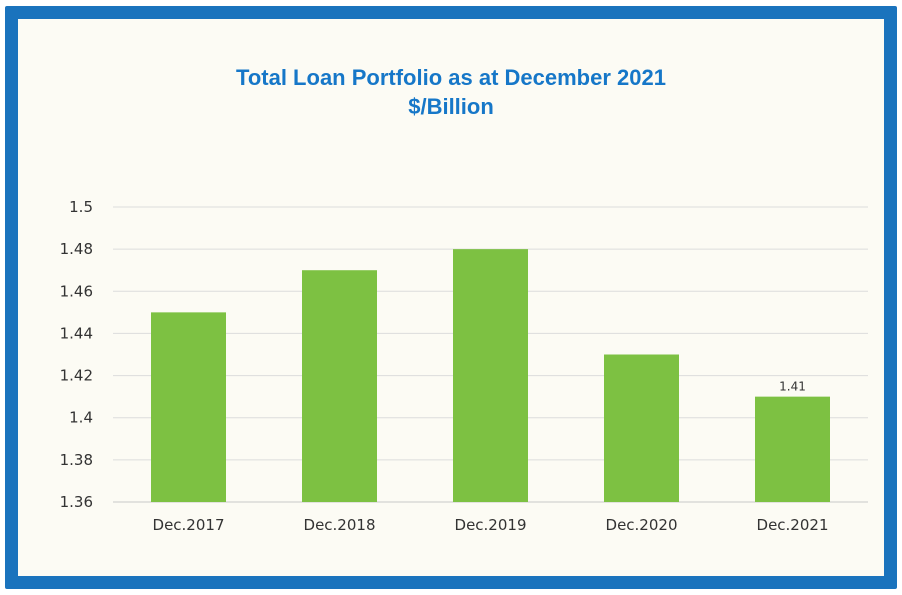 This screenshot has height=595, width=902. Describe the element at coordinates (76, 333) in the screenshot. I see `y-tick-label: 1.44` at that location.